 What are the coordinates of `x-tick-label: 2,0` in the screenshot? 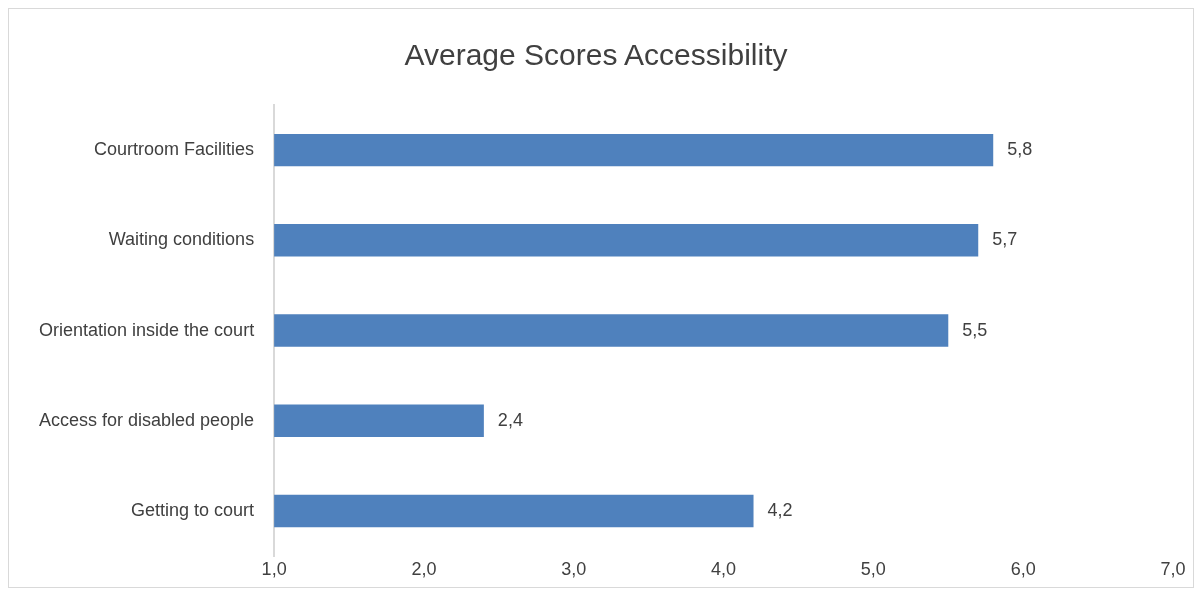 It's located at (424, 568).